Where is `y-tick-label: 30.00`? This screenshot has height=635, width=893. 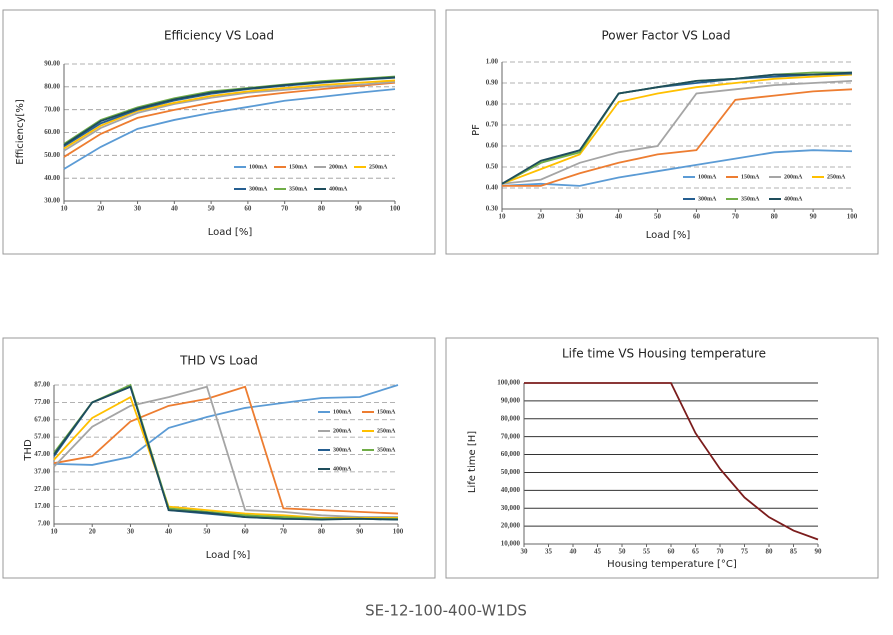 y-tick-label: 30.00 is located at coordinates (52, 201).